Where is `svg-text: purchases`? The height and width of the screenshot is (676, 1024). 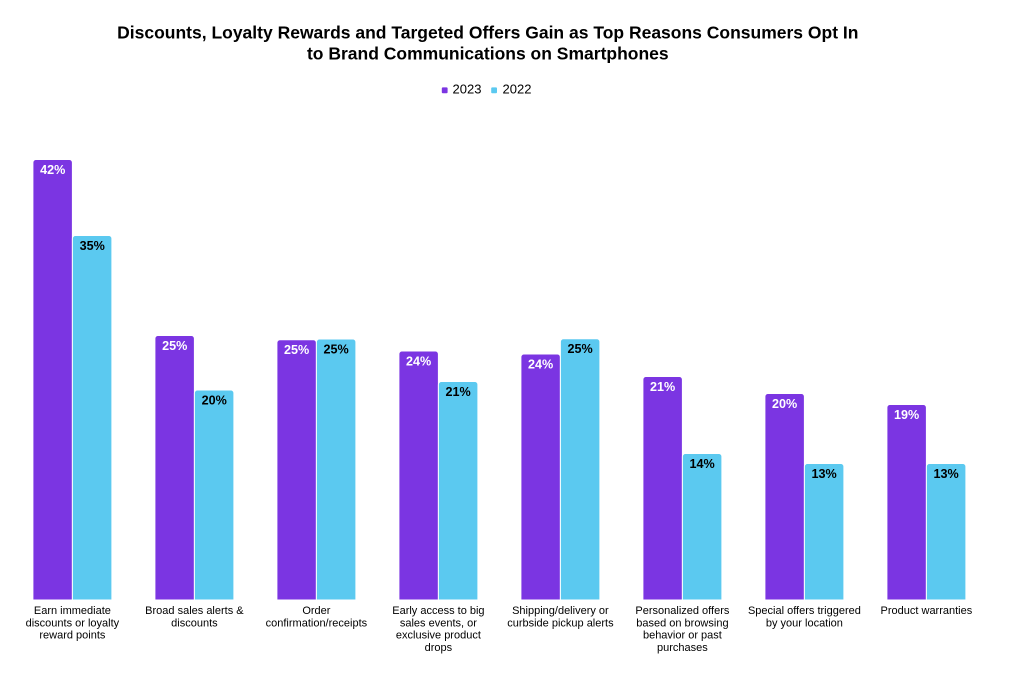
svg-text: purchases is located at coordinates (682, 648).